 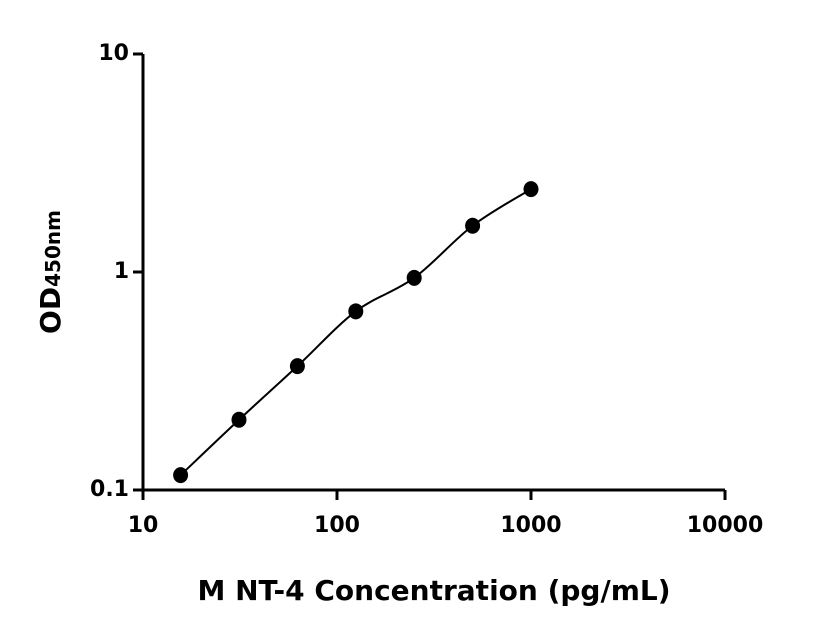 I want to click on x-tick-label: 100, so click(x=337, y=525).